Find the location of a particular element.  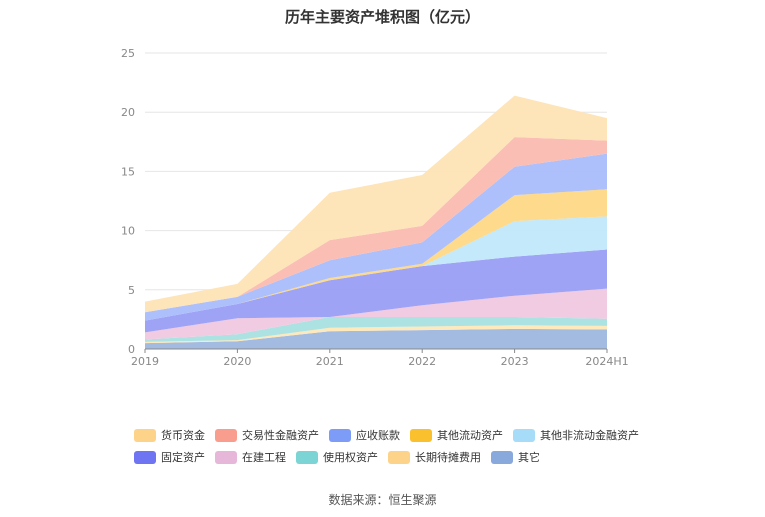

legend-item: 使用权资产 is located at coordinates (337, 457).